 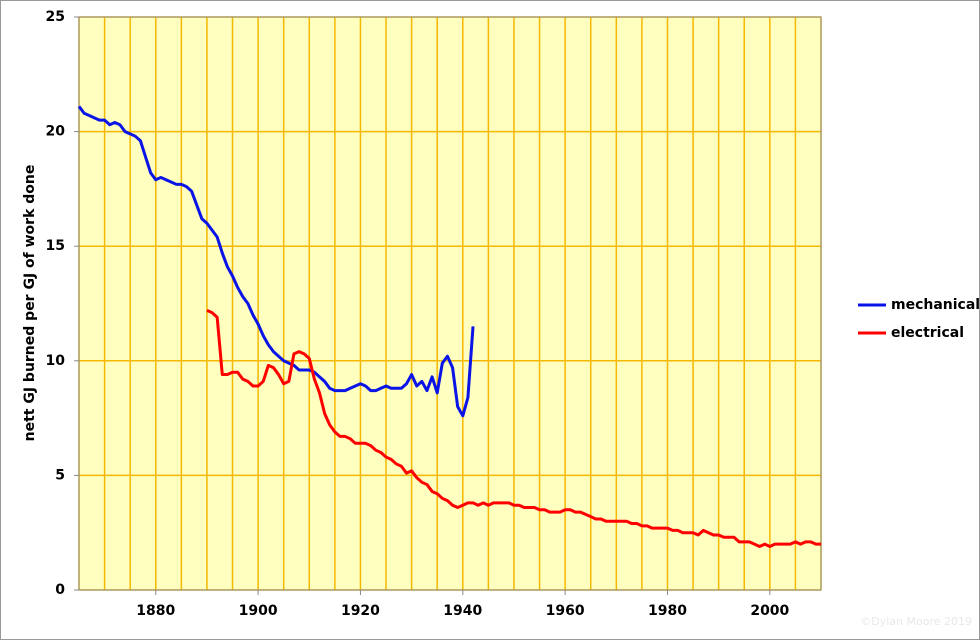 What do you see at coordinates (935, 305) in the screenshot?
I see `legend-label: mechanical` at bounding box center [935, 305].